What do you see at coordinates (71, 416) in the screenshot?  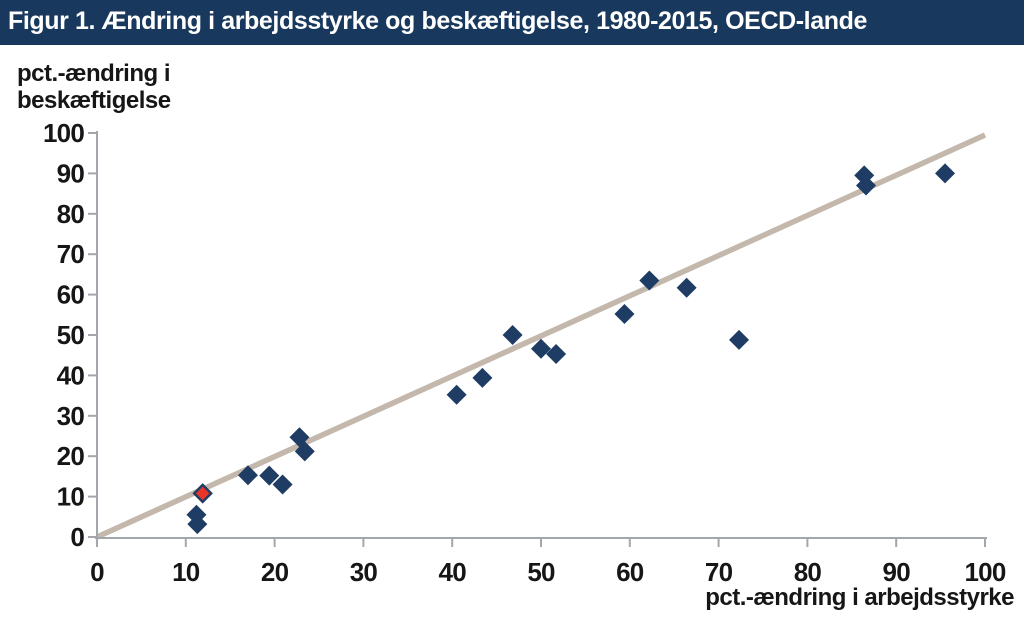 I see `y-tick-label: 30` at bounding box center [71, 416].